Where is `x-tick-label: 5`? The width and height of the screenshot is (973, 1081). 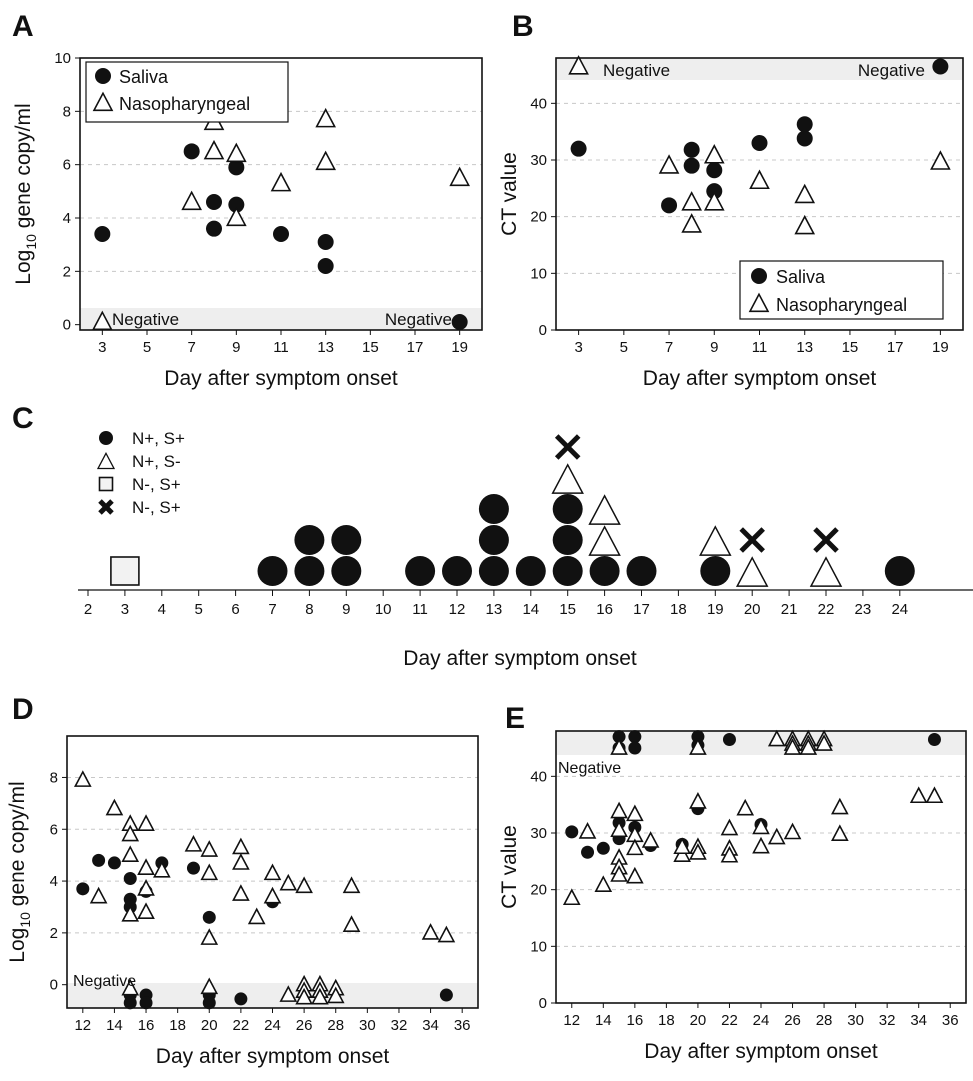 x-tick-label: 5 is located at coordinates (147, 347).